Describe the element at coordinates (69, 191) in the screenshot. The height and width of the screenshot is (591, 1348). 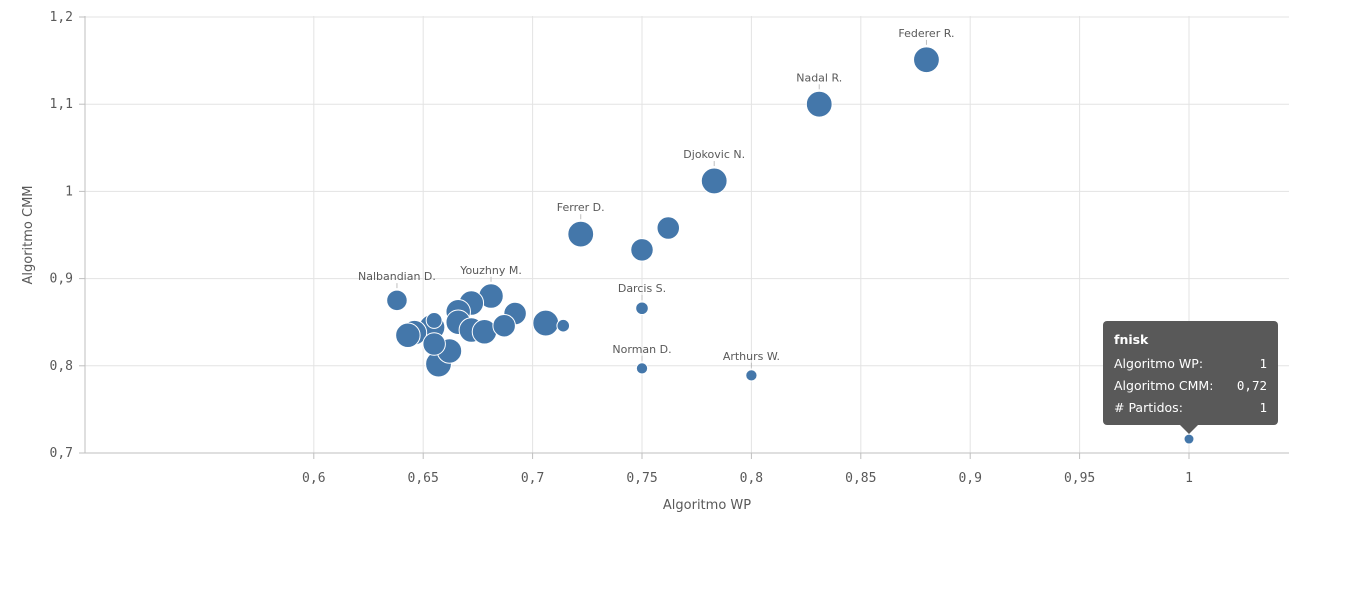
I see `y-tick-label: 1` at that location.